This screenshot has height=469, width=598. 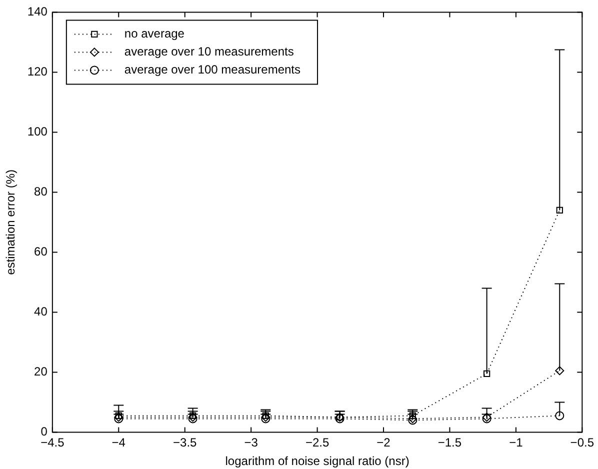 What do you see at coordinates (37, 131) in the screenshot?
I see `y-tick-label: 100` at bounding box center [37, 131].